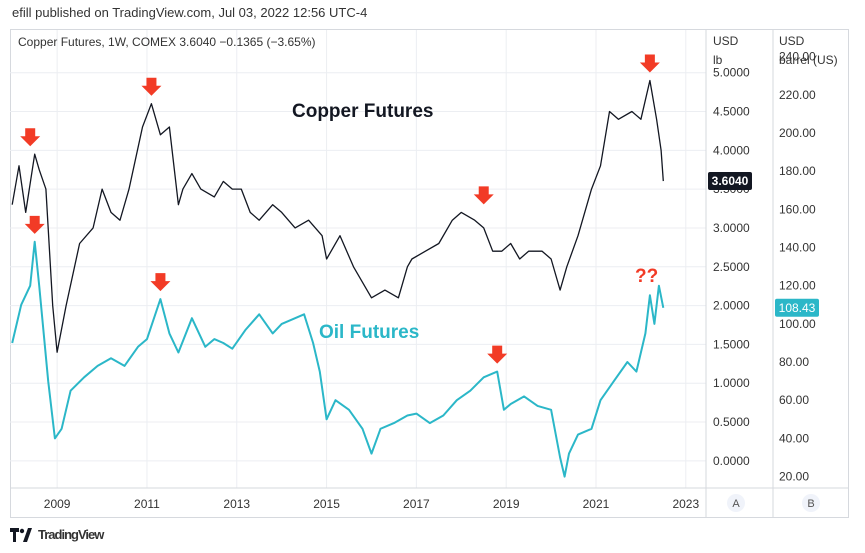  Describe the element at coordinates (731, 306) in the screenshot. I see `left-tick-label: 2.0000` at that location.